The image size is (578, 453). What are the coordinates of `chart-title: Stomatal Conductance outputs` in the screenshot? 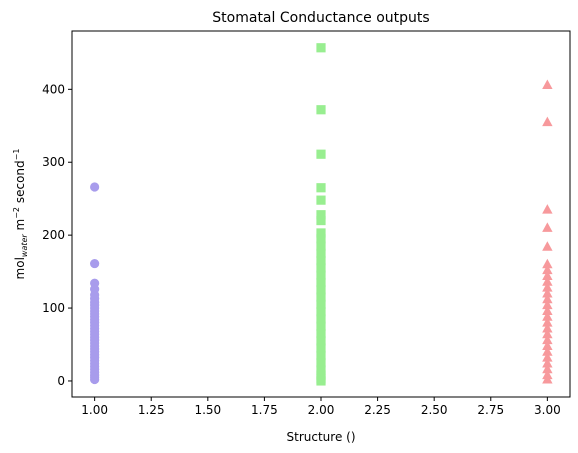 It's located at (320, 18).